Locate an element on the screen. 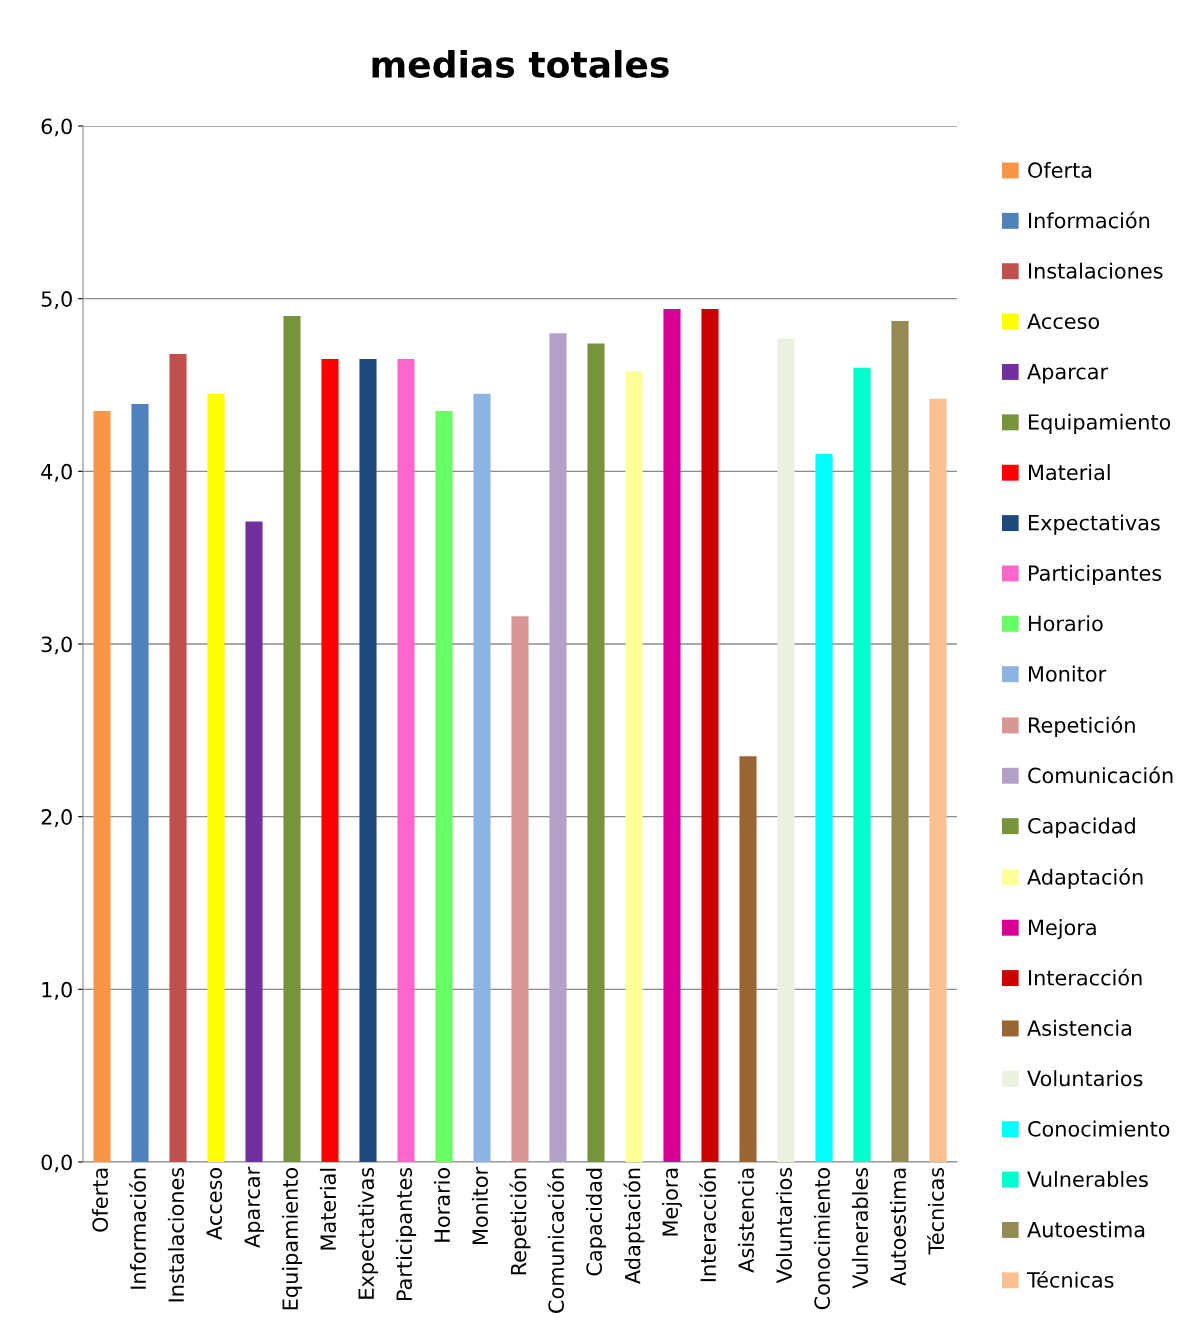  legend-label: Participantes is located at coordinates (1095, 575).